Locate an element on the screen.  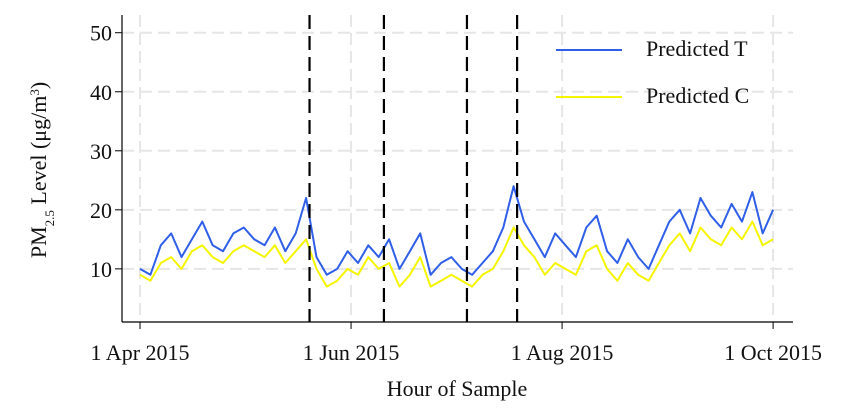
y-axis-title-part: 3 is located at coordinates (34, 92).